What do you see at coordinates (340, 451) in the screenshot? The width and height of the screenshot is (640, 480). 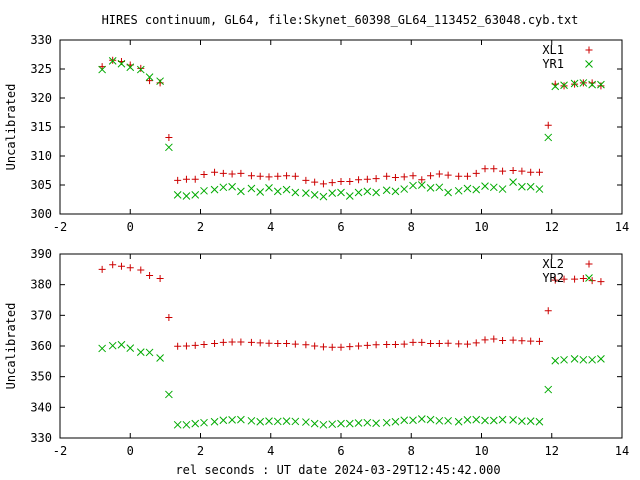 I see `x-tick-label: 6` at bounding box center [340, 451].